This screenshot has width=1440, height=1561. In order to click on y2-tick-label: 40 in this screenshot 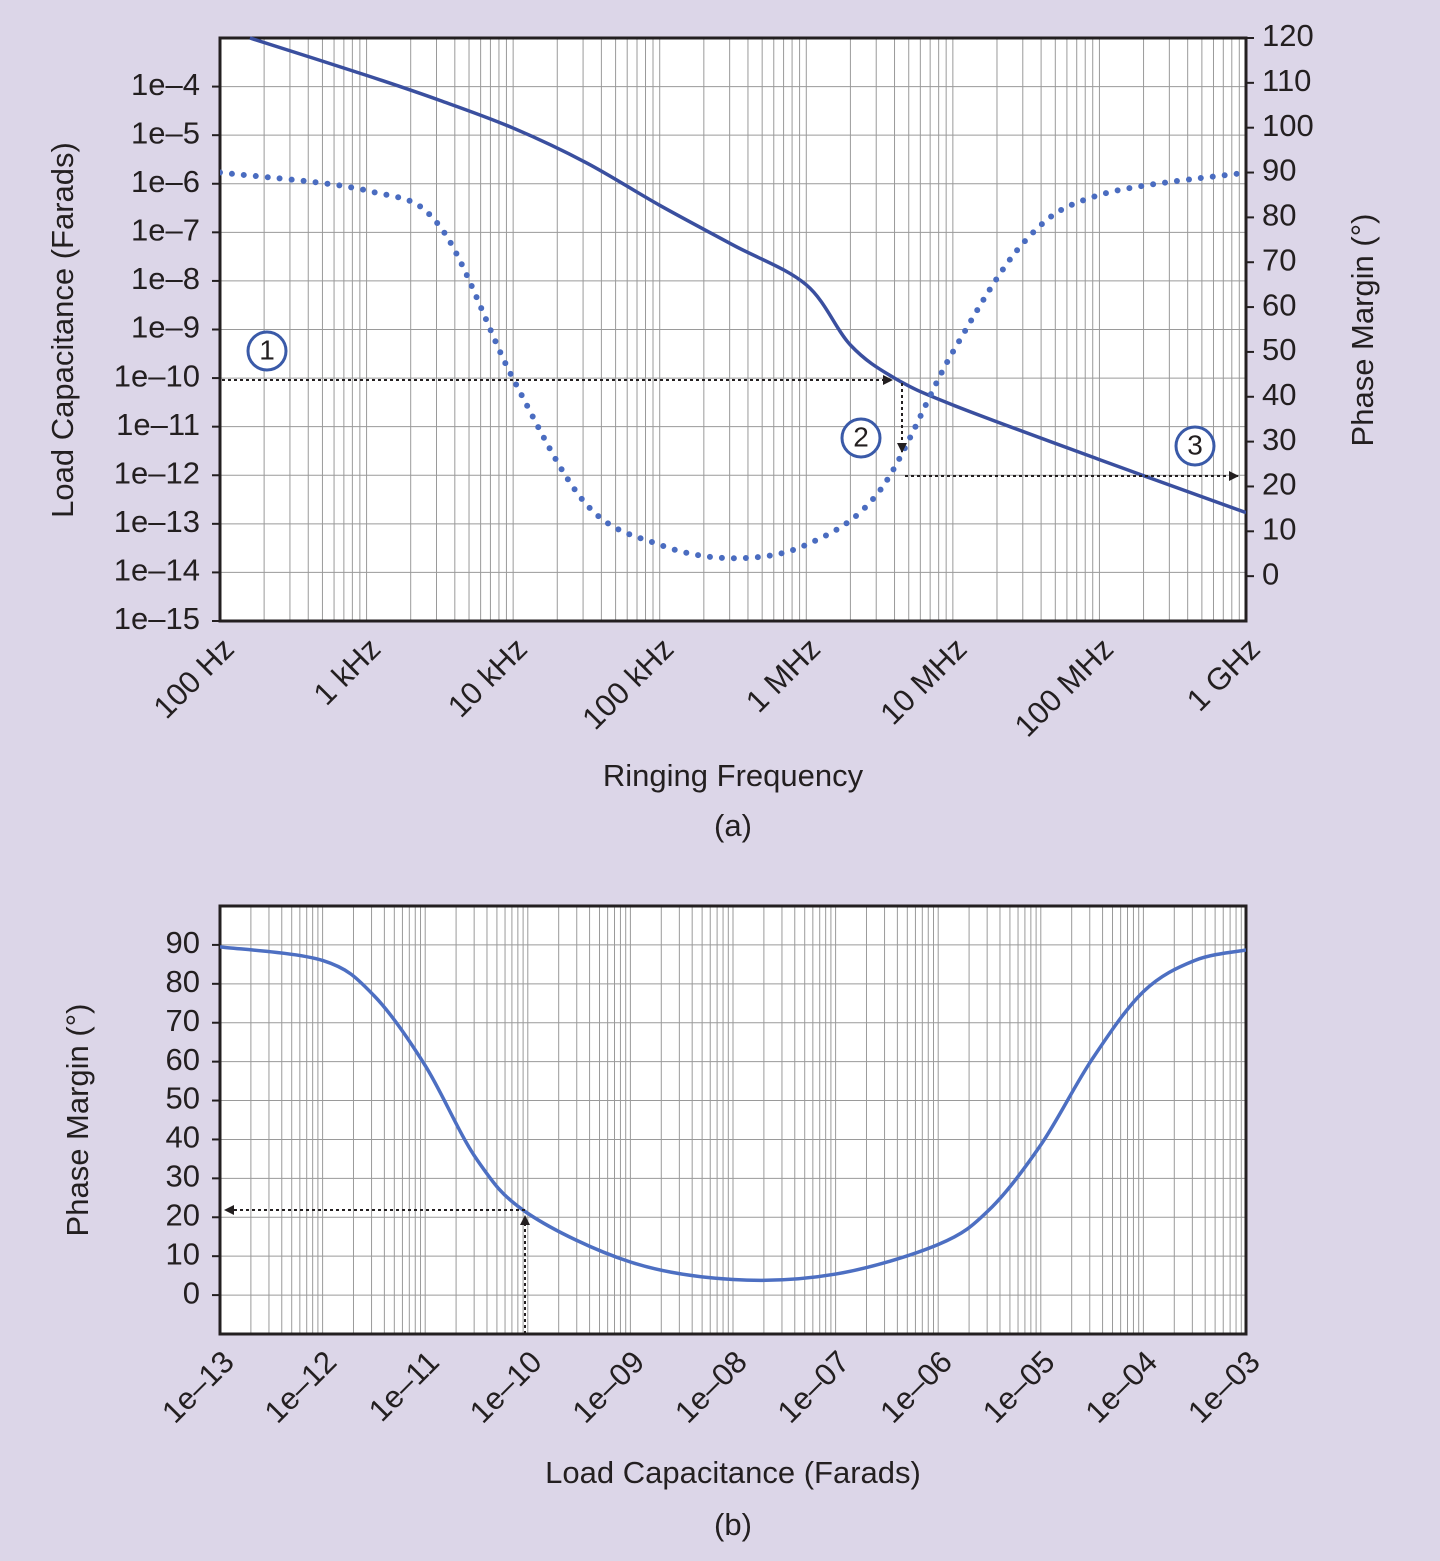, I will do `click(1279, 394)`.